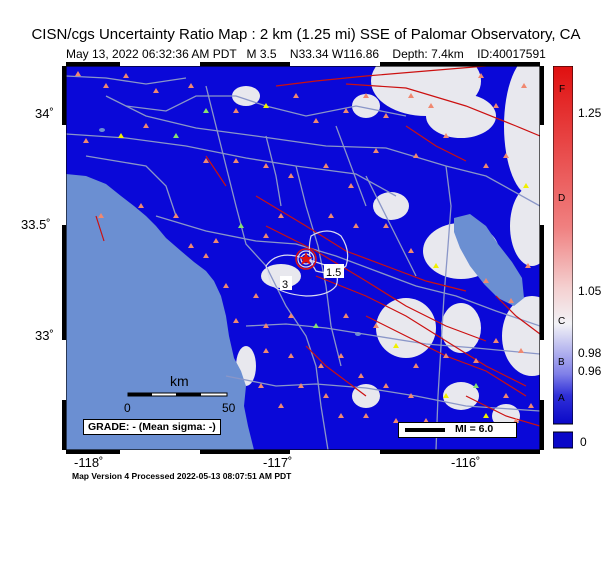 This screenshot has height=570, width=612. I want to click on lon-tick-116: -116˚, so click(466, 462).